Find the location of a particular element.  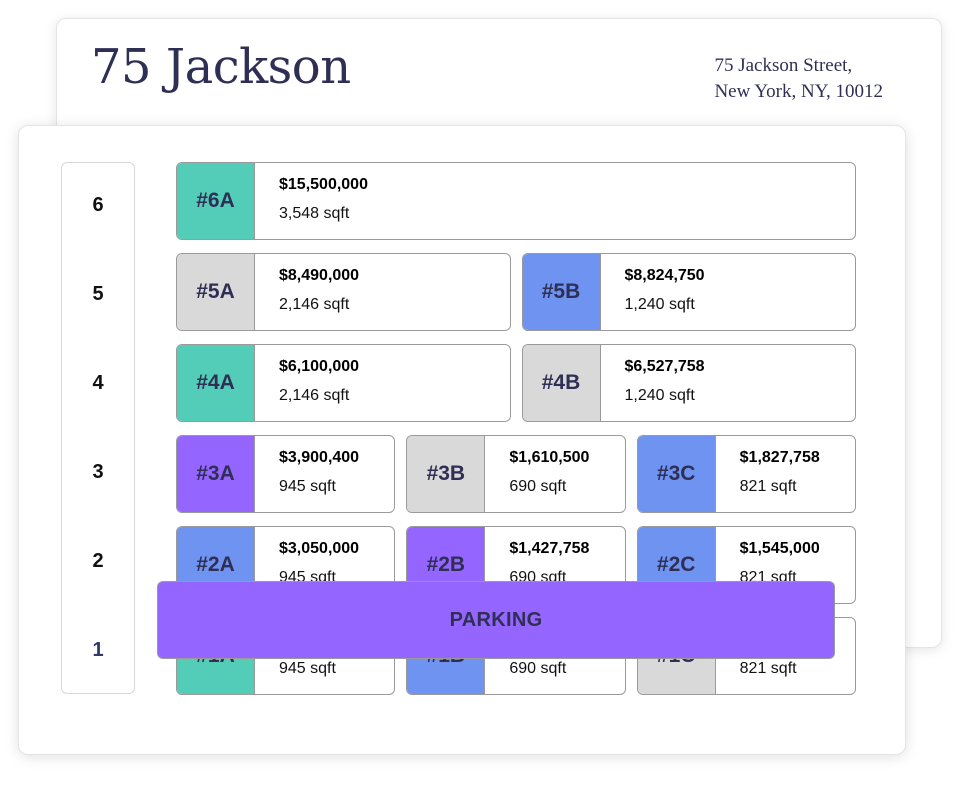

building-address: 75 Jackson Street, New York, NY, 10012 is located at coordinates (798, 79).